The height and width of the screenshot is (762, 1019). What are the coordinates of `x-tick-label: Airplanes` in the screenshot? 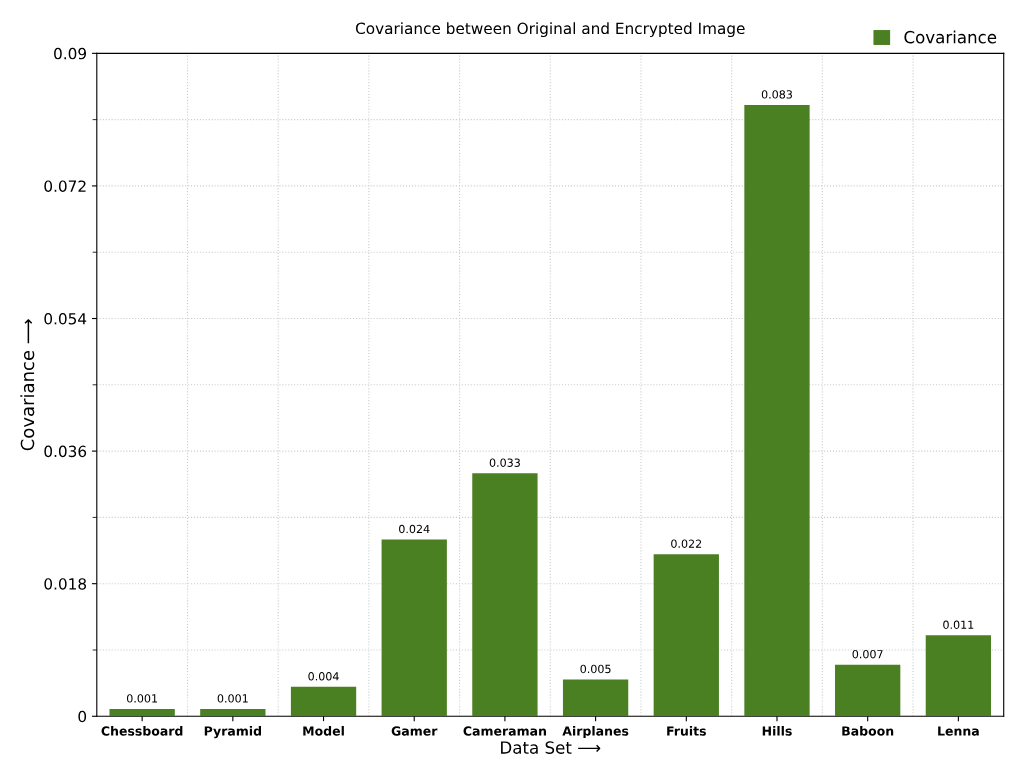 It's located at (595, 732).